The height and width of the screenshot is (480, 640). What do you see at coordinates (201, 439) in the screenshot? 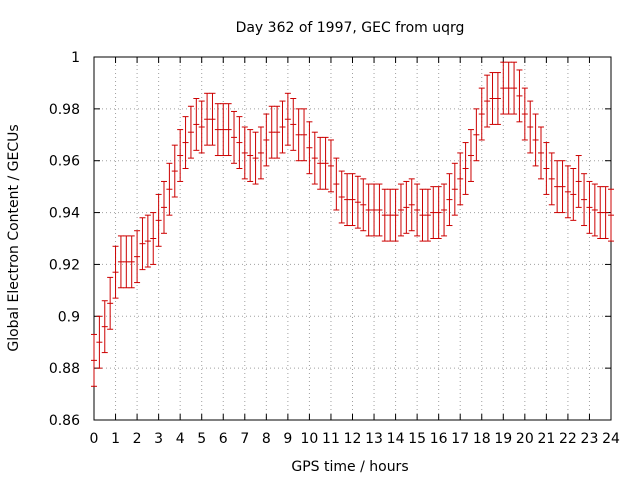
I see `x-tick-label: 5` at bounding box center [201, 439].